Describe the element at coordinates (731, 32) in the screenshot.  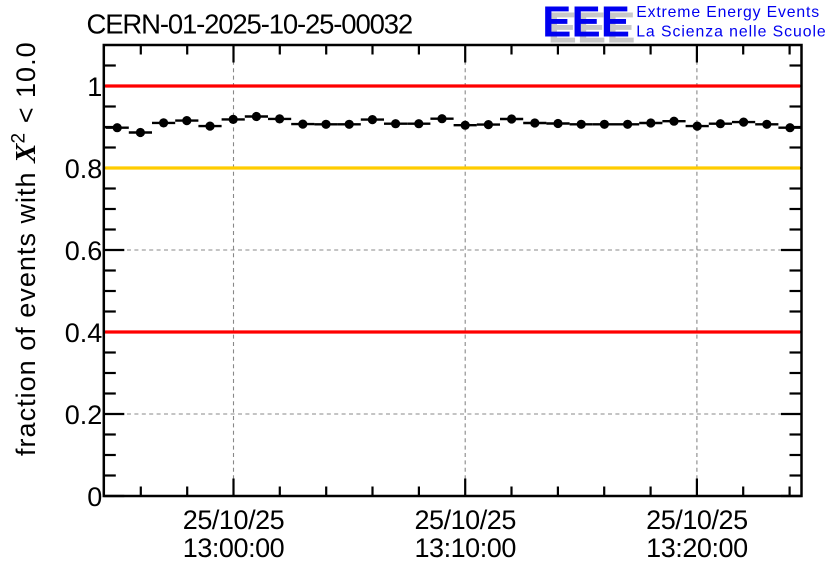
I see `svg-text: La Scienza nelle Scuole` at that location.